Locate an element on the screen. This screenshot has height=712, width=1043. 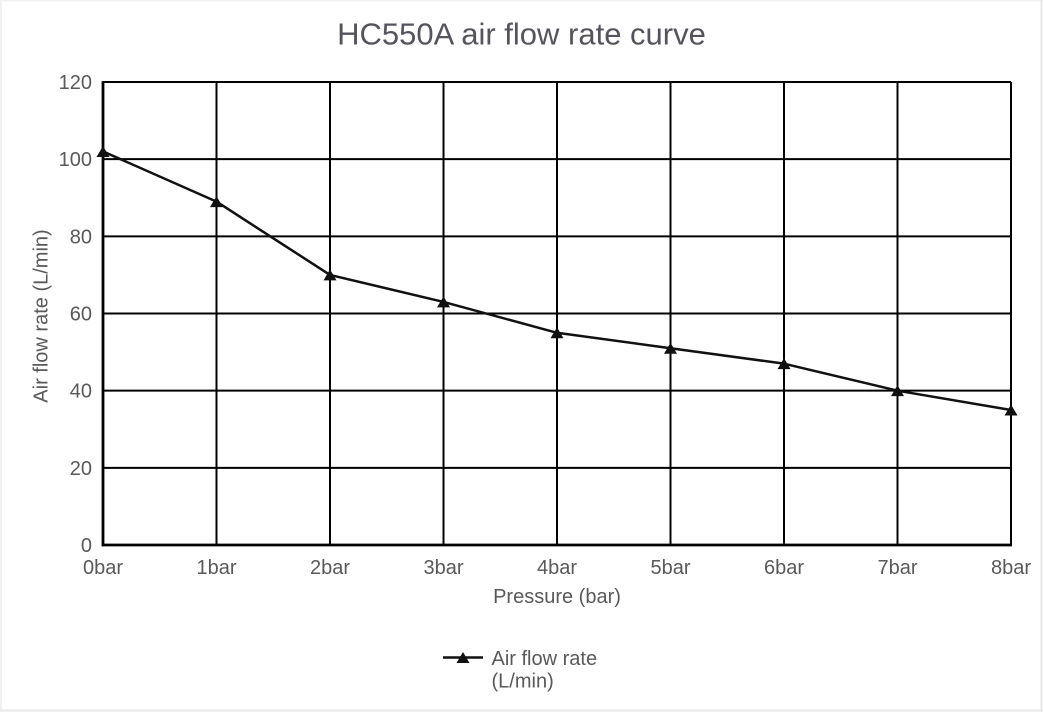
svg-text: (L/min) is located at coordinates (523, 682).